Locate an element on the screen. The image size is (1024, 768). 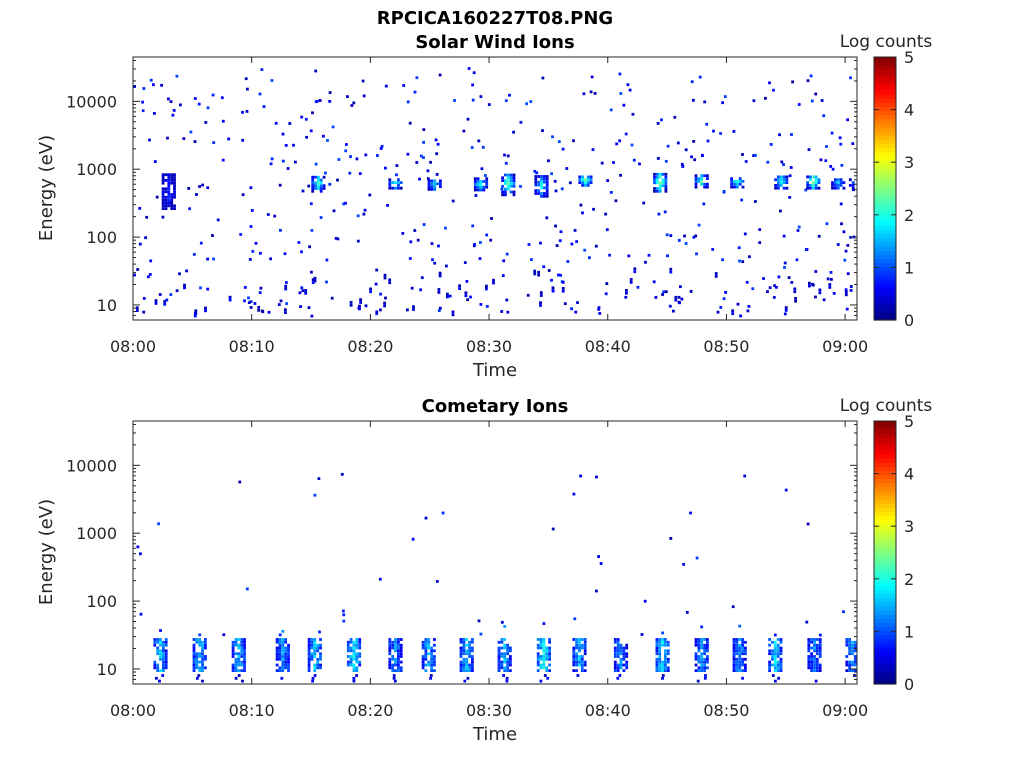
colorbar-tick-label: 4 is located at coordinates (909, 474).